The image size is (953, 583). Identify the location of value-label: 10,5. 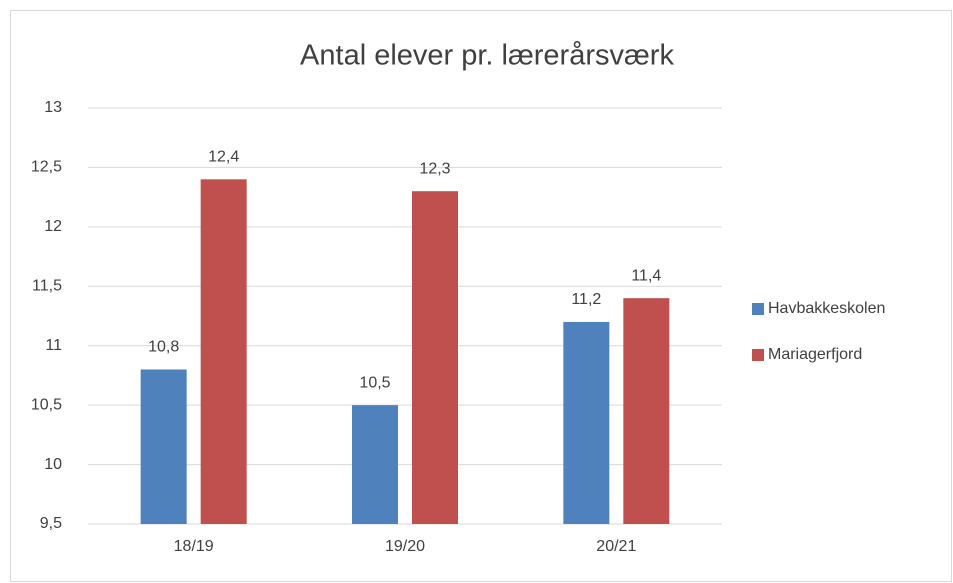
(374, 382).